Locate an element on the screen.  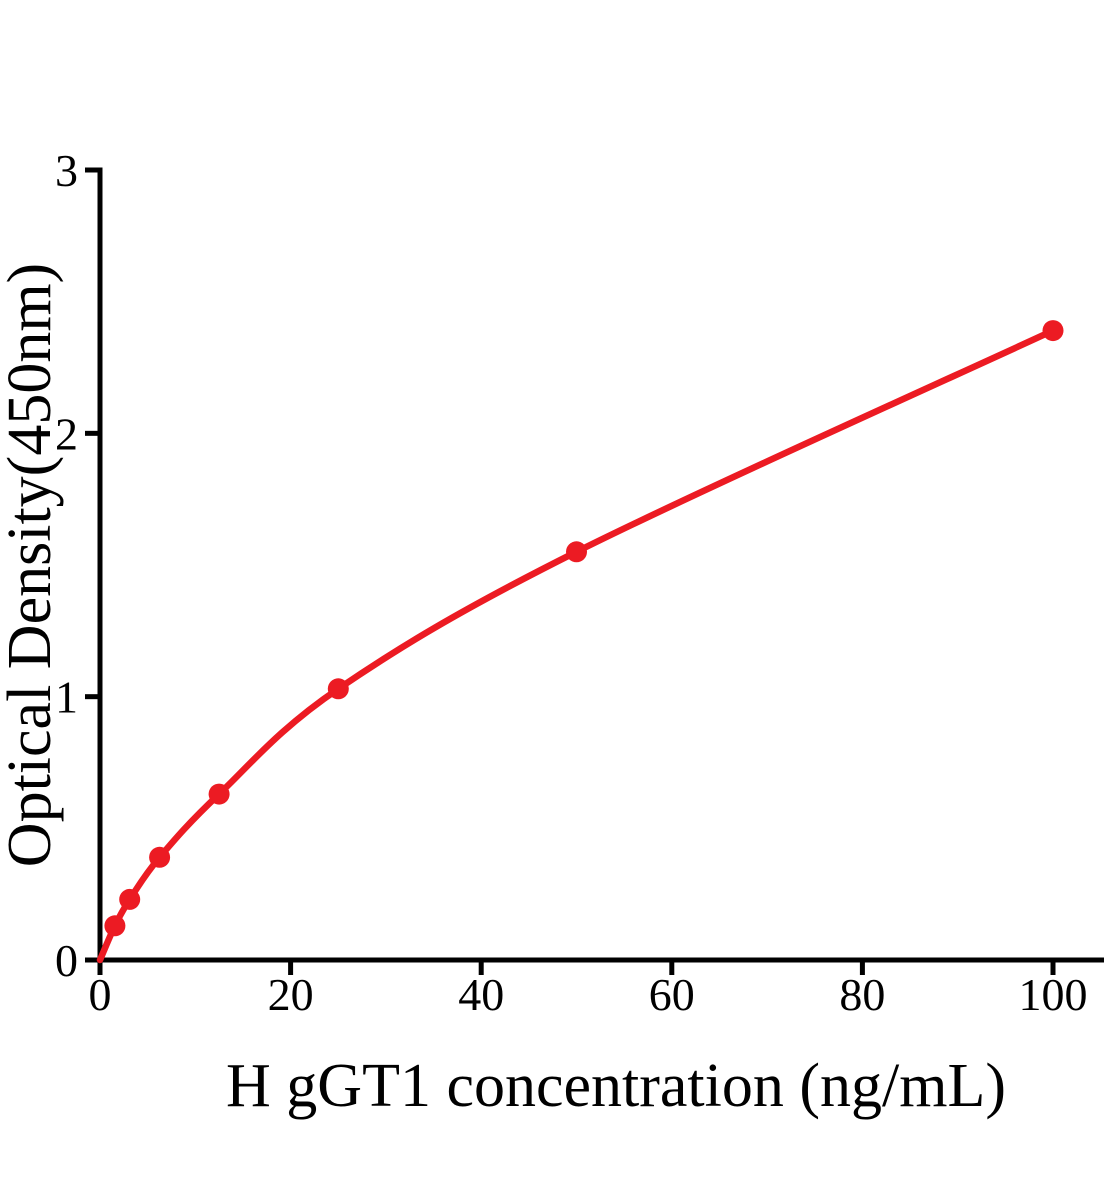
y-ticks-group: 0 1 2 3 is located at coordinates (77, 565).